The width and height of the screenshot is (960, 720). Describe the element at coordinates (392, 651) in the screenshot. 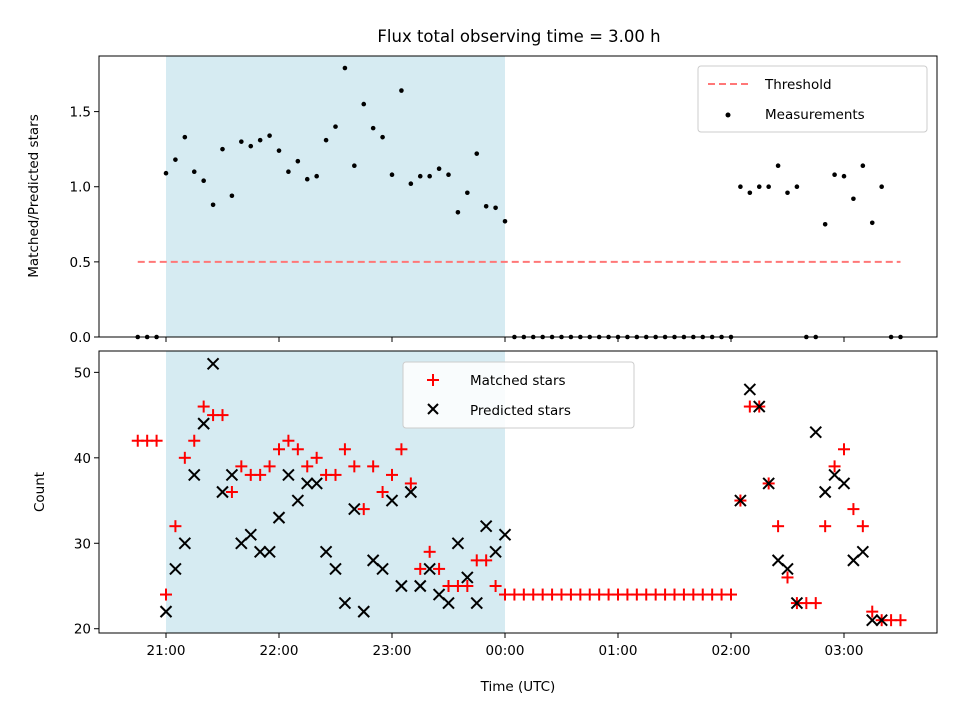

I see `x-tick-label: 23:00` at that location.